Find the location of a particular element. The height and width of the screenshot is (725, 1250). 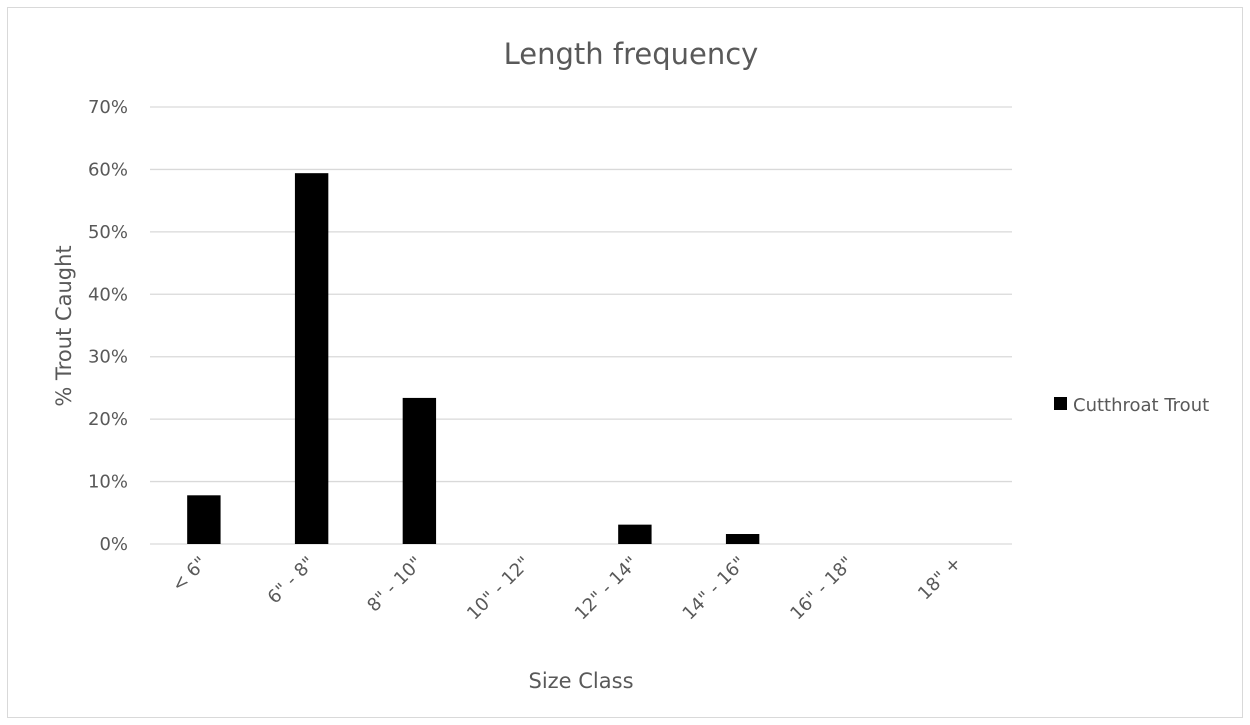

y-tick-label: 60% is located at coordinates (108, 169).